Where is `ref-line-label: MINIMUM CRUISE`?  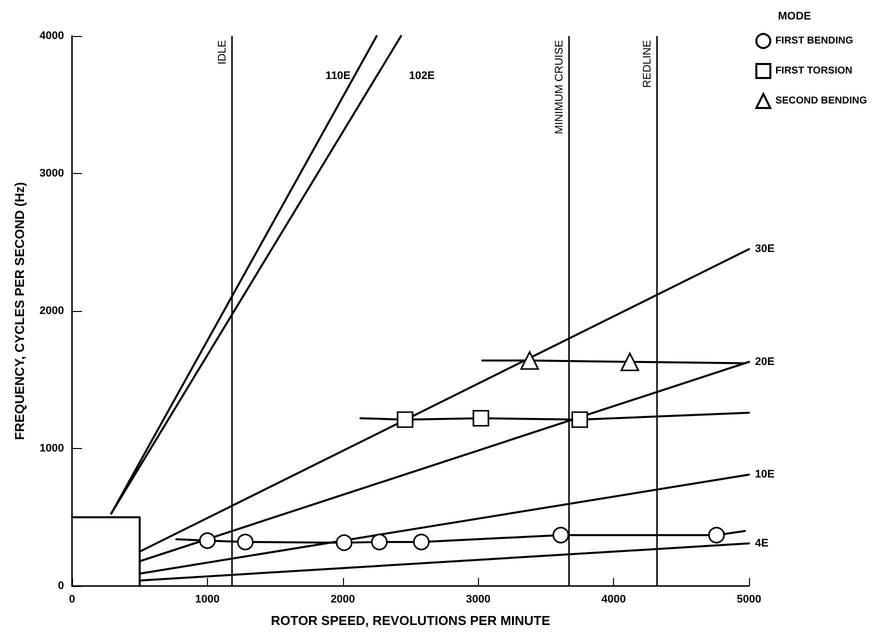 ref-line-label: MINIMUM CRUISE is located at coordinates (559, 87).